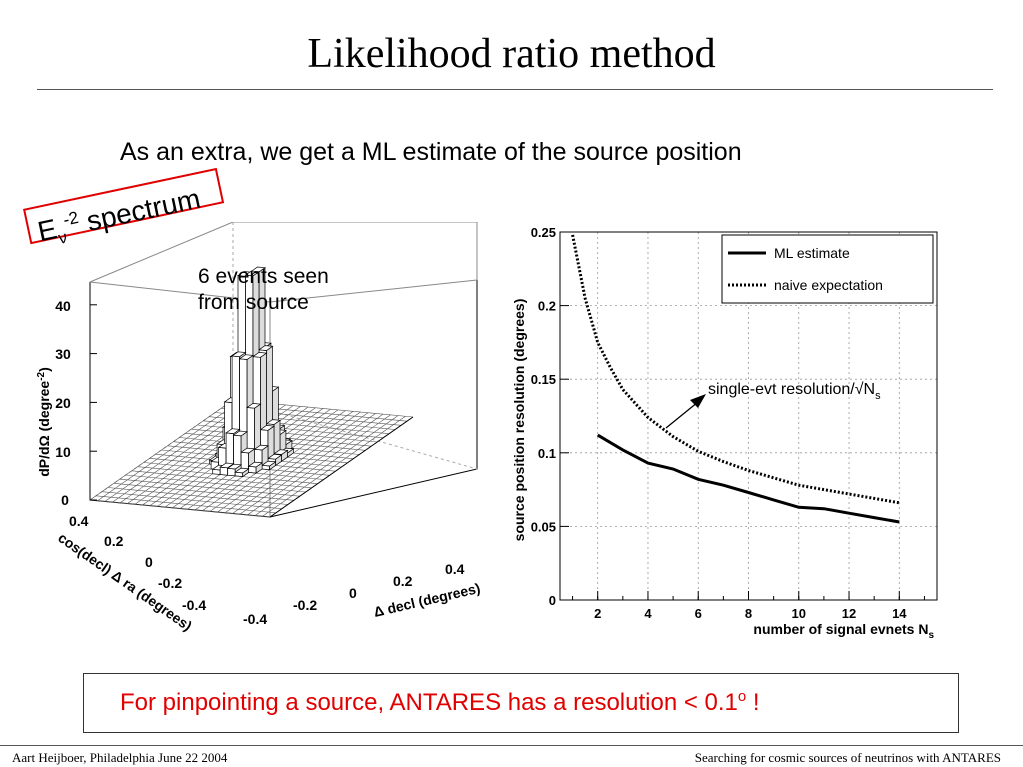 The image size is (1023, 767). I want to click on x-tick-label: 6, so click(698, 613).